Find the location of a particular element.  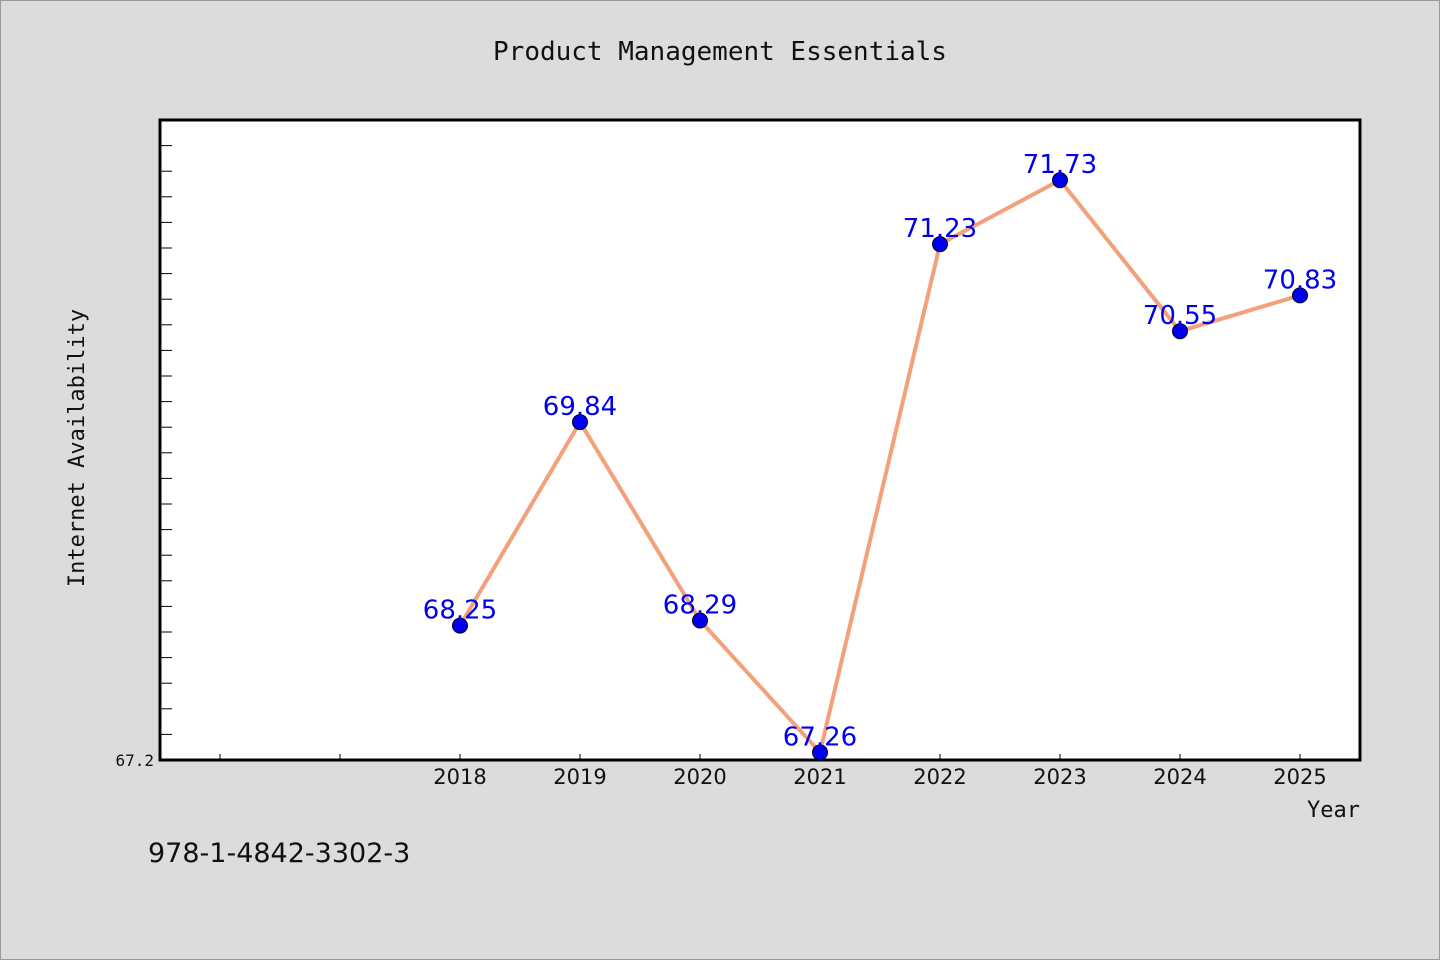

x-tick-label: 2024 is located at coordinates (1179, 777).